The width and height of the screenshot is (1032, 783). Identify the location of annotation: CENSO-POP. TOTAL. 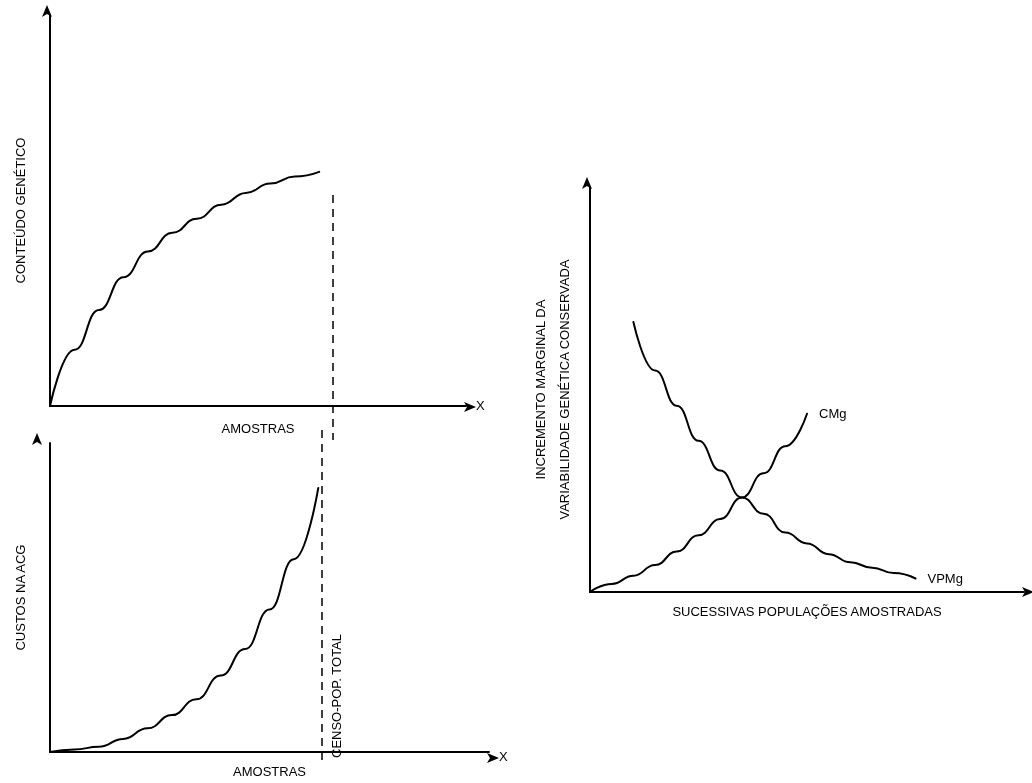
(336, 695).